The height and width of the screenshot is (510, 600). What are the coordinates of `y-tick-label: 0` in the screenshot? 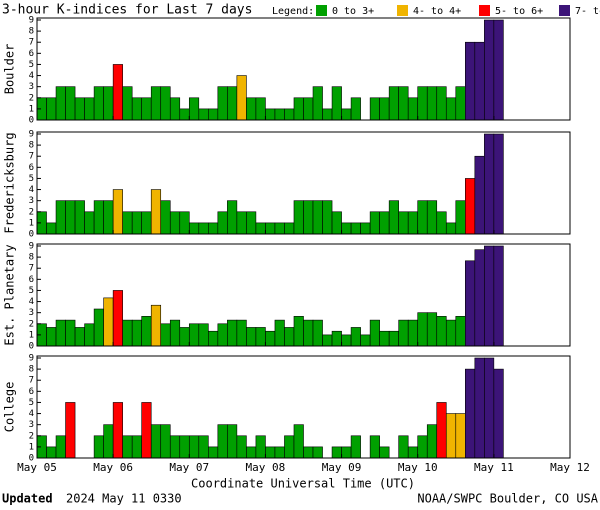 It's located at (31, 235).